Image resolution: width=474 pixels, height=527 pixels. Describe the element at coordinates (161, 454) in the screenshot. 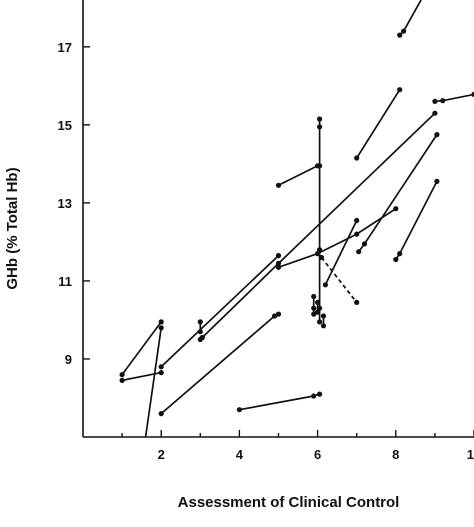

I see `x-tick-label: 2` at that location.